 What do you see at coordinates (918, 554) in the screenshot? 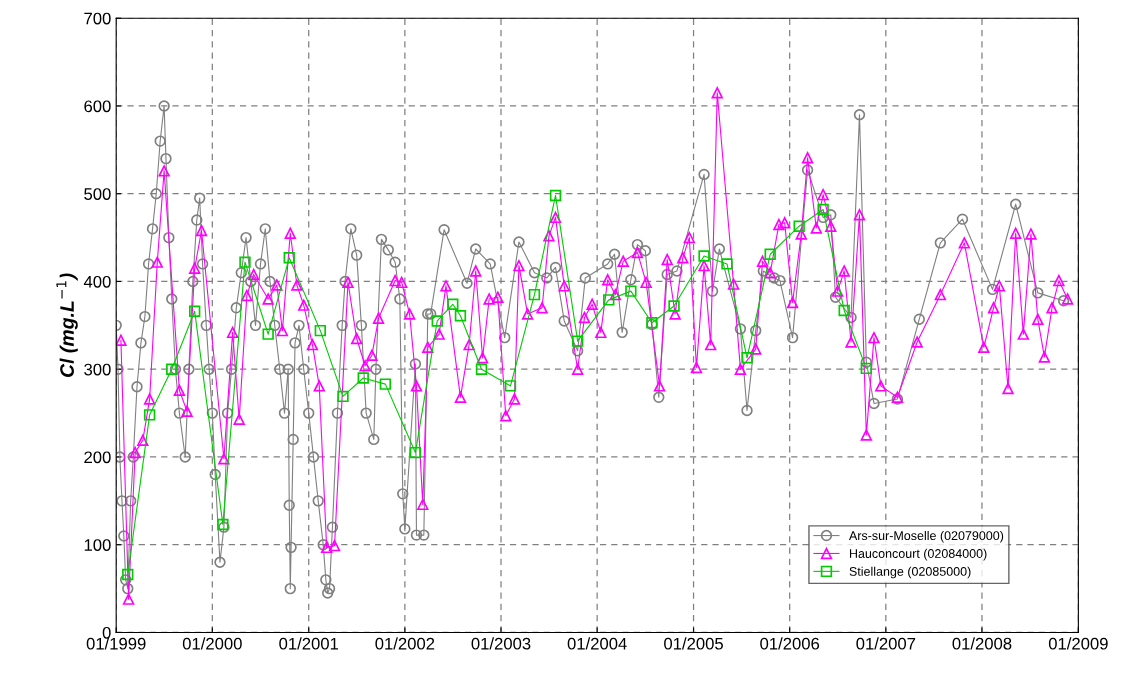
I see `legend-label: Hauconcourt (02084000)` at bounding box center [918, 554].